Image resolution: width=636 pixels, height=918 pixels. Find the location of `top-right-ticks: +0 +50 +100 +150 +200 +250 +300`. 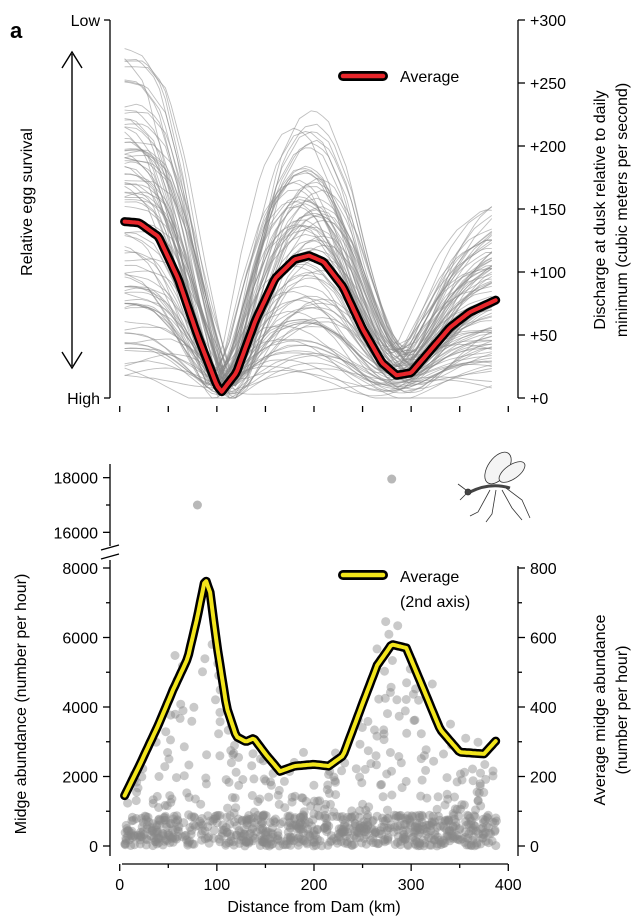

top-right-ticks: +0 +50 +100 +150 +200 +250 +300 is located at coordinates (542, 210).